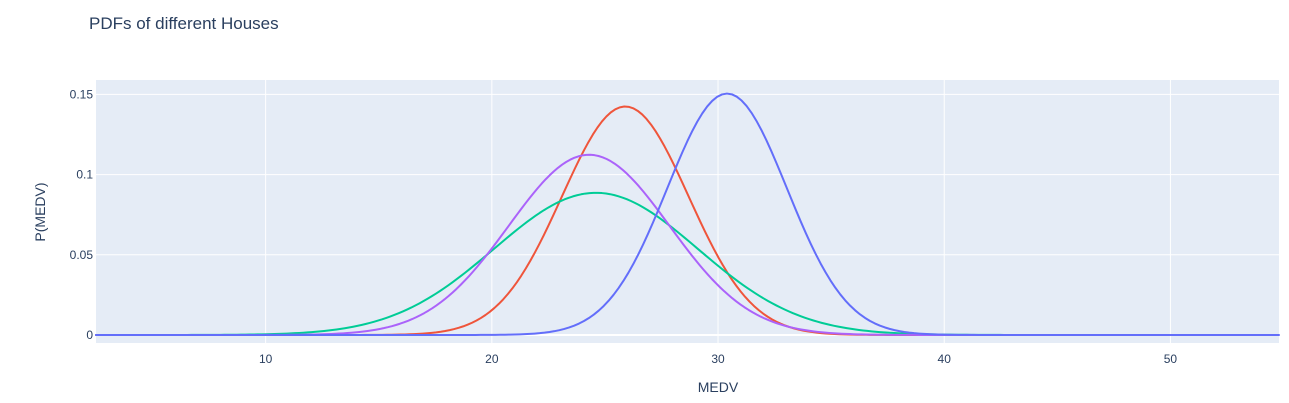 The height and width of the screenshot is (403, 1289). What do you see at coordinates (266, 359) in the screenshot?
I see `x-tick-label: 10` at bounding box center [266, 359].